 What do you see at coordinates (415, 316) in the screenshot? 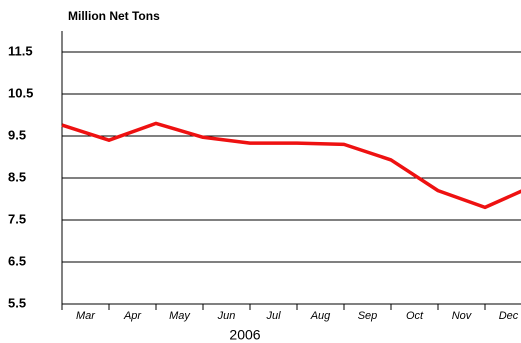
I see `x-tick-label: Oct` at bounding box center [415, 316].